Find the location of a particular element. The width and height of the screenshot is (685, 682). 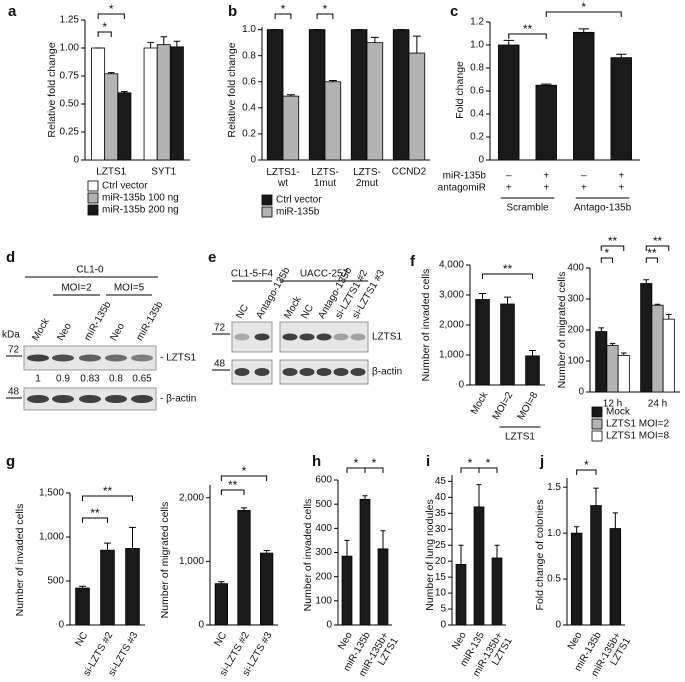

x-tick-label: SYT1 is located at coordinates (163, 172).